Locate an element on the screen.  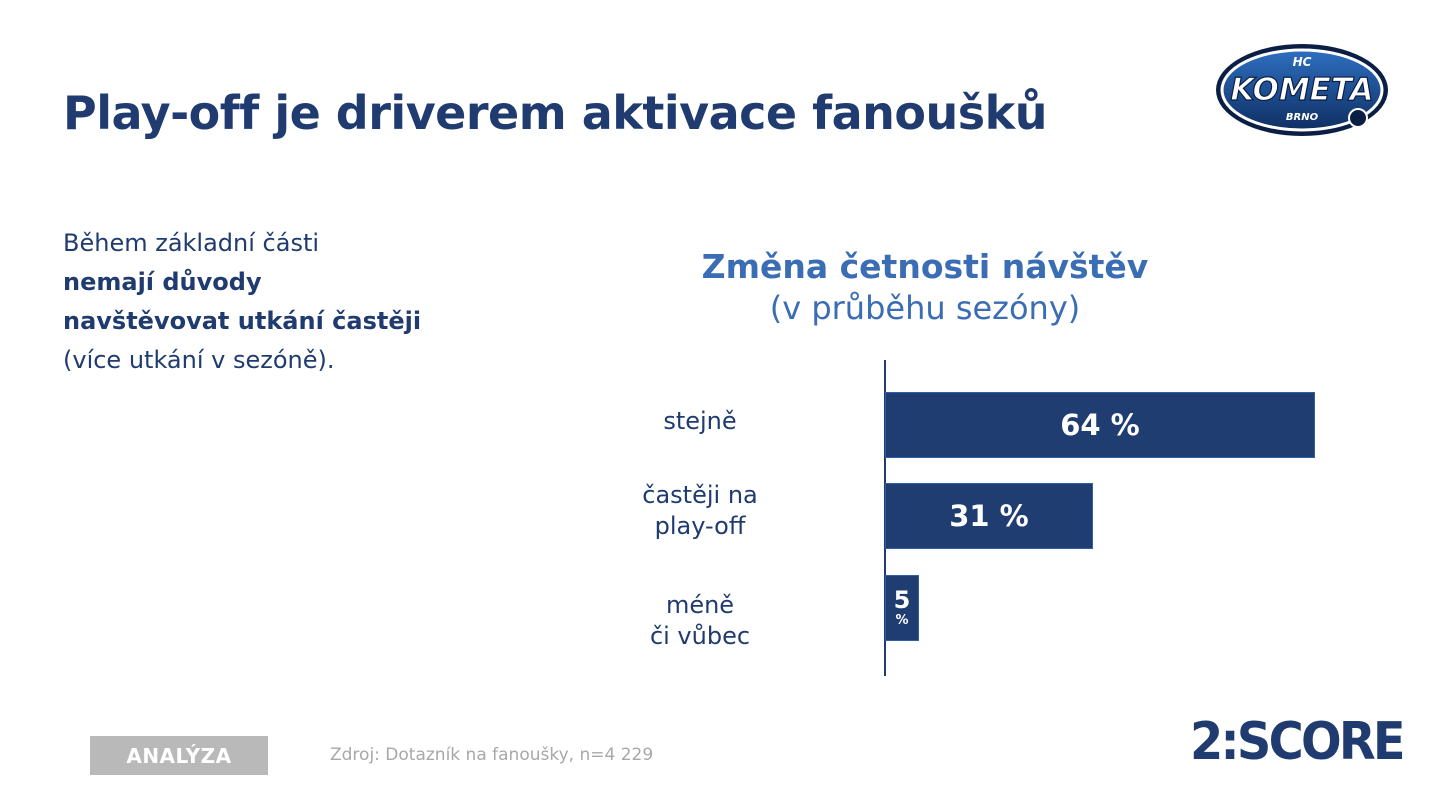
intro-bold-line-2: navštěvovat utkání častěji is located at coordinates (242, 321).